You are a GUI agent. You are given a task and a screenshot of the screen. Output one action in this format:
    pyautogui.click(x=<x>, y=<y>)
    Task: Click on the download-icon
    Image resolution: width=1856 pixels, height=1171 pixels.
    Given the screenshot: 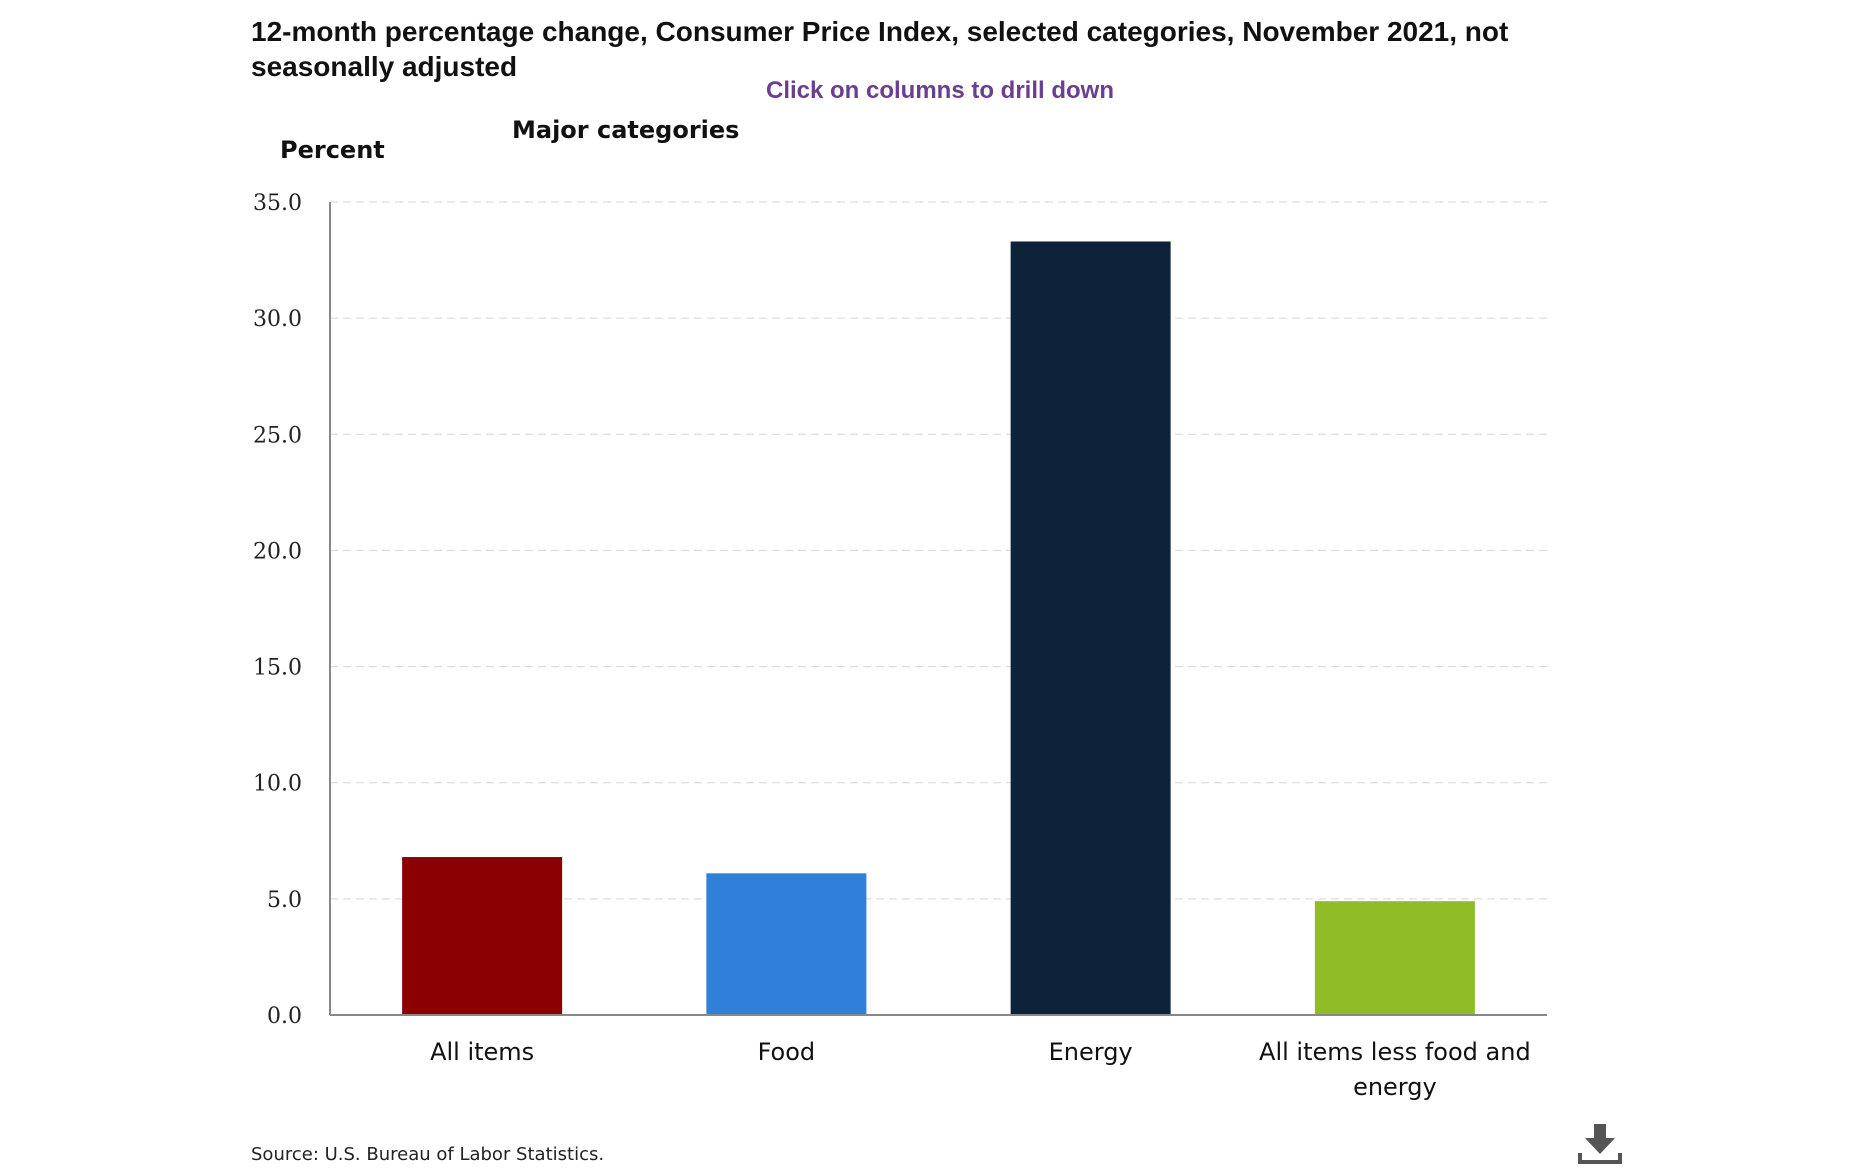 What is the action you would take?
    pyautogui.click(x=1600, y=1144)
    